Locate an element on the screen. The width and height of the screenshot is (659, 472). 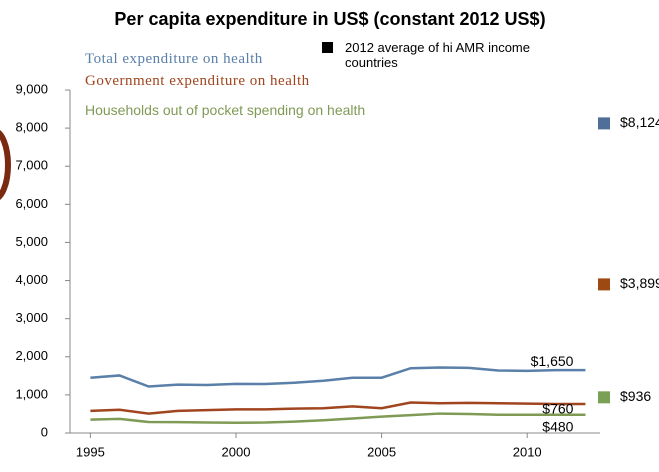
data-label: $936 is located at coordinates (635, 396).